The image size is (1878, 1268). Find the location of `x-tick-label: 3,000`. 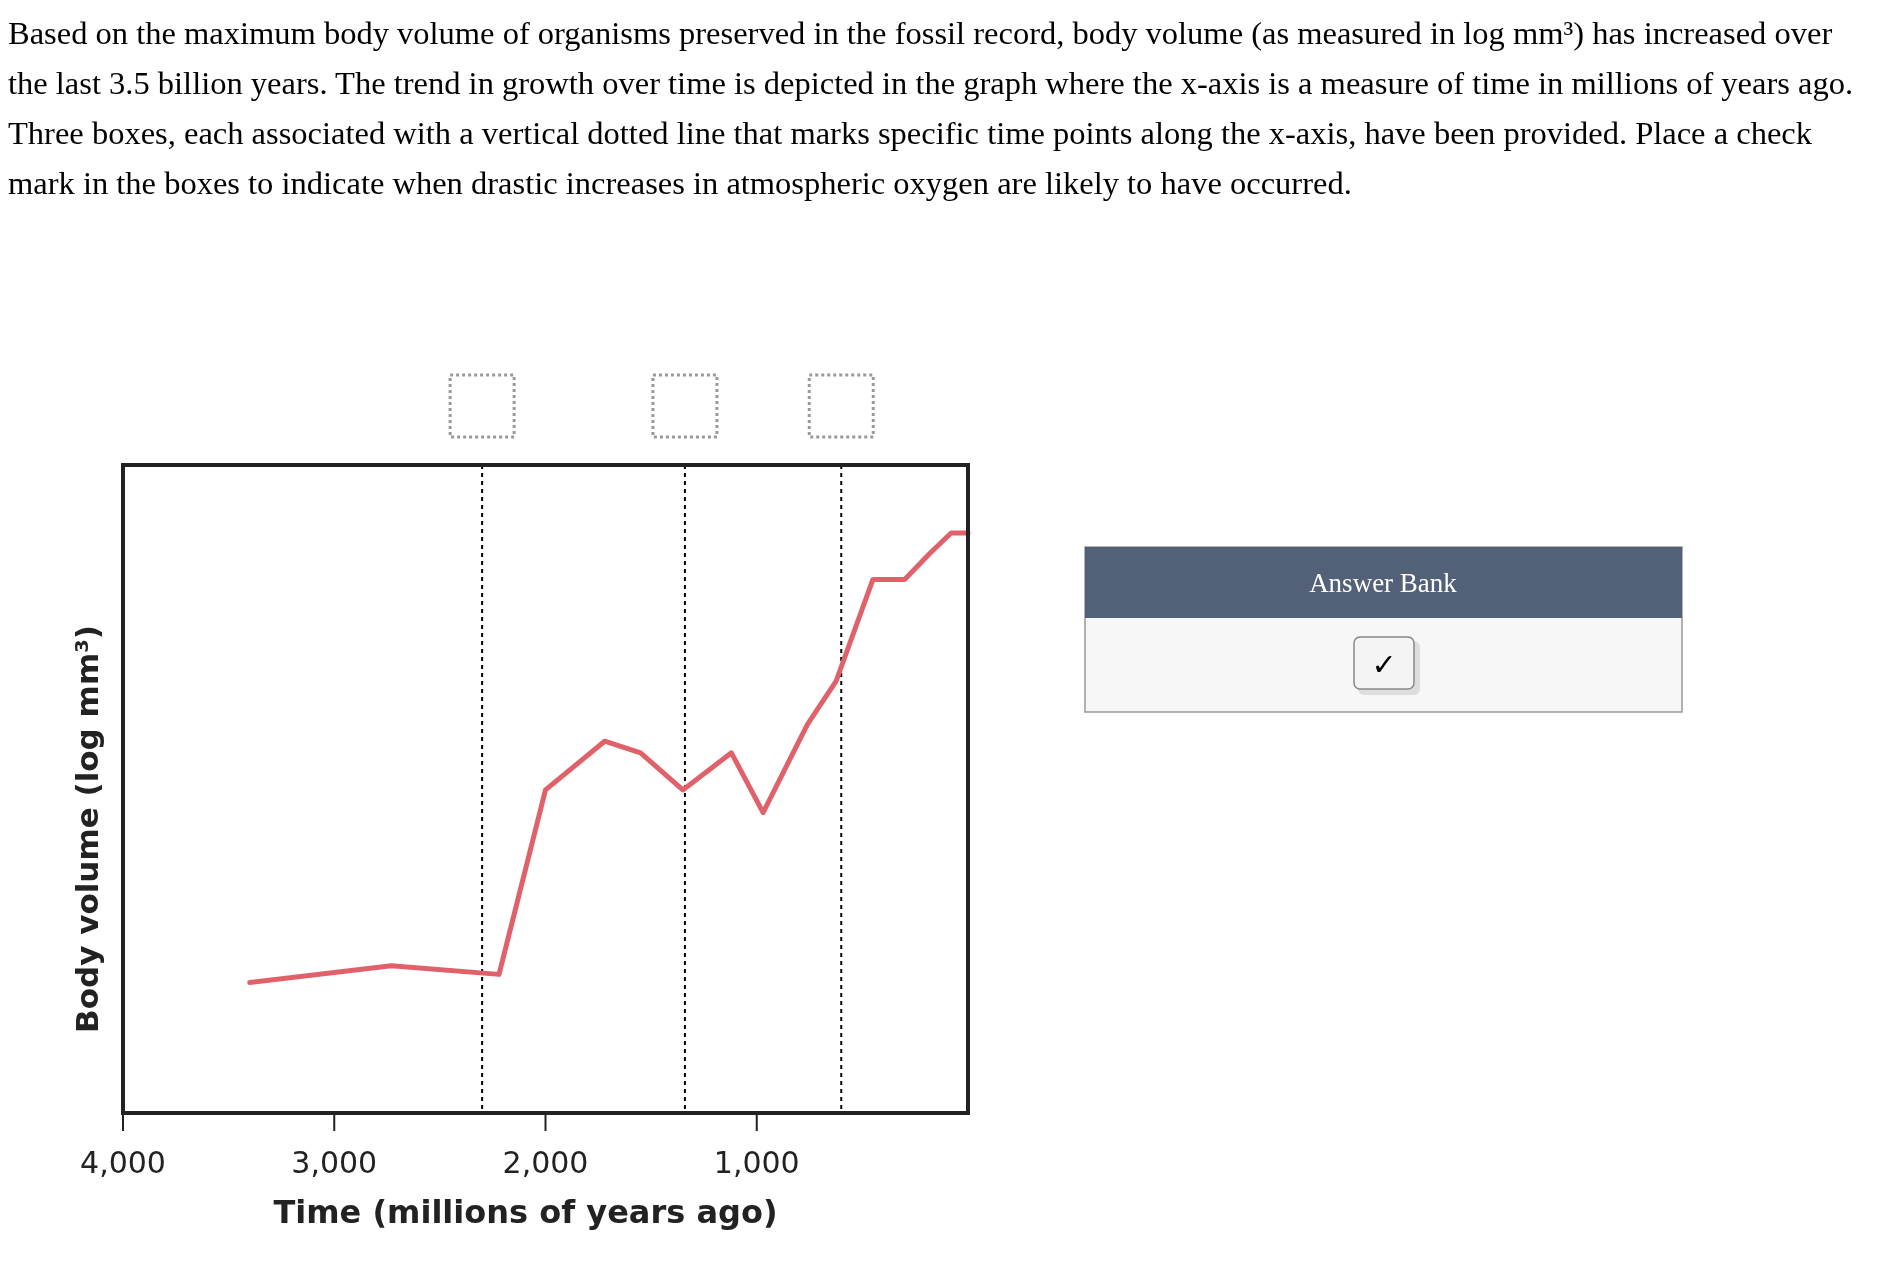

x-tick-label: 3,000 is located at coordinates (334, 1162).